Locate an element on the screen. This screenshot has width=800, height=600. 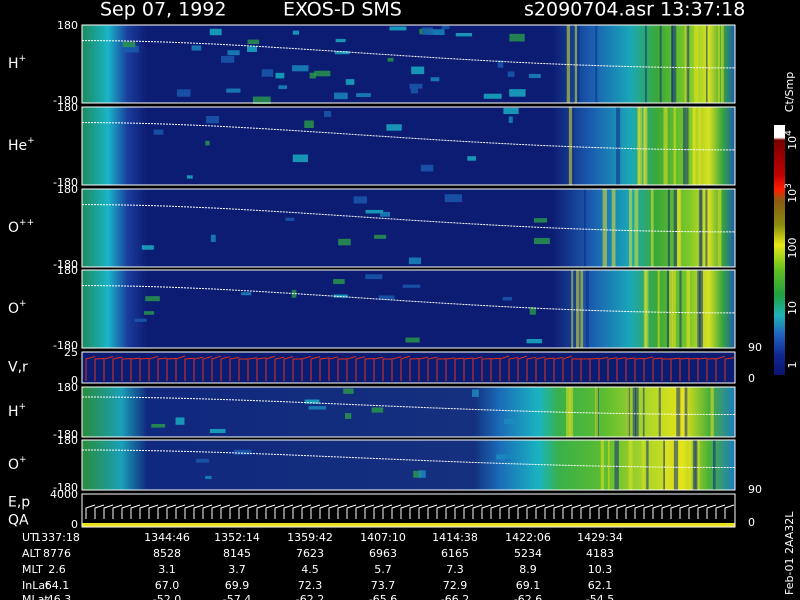
side-note: Feb-01 2AA32L is located at coordinates (789, 553).